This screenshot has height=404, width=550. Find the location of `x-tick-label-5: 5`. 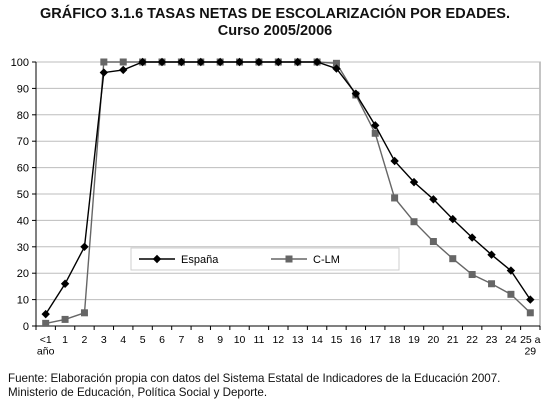

x-tick-label-5: 5 is located at coordinates (143, 340).